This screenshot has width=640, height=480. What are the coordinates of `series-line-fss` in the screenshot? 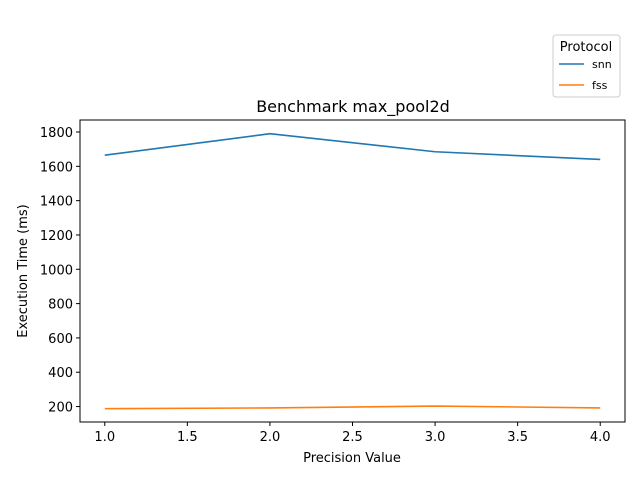 It's located at (352, 407).